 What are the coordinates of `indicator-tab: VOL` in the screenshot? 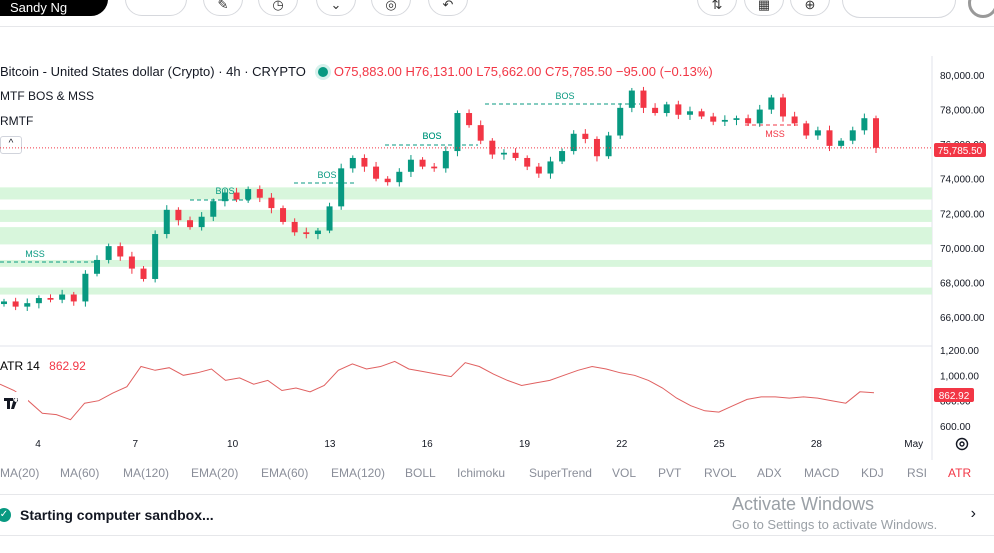 It's located at (624, 473).